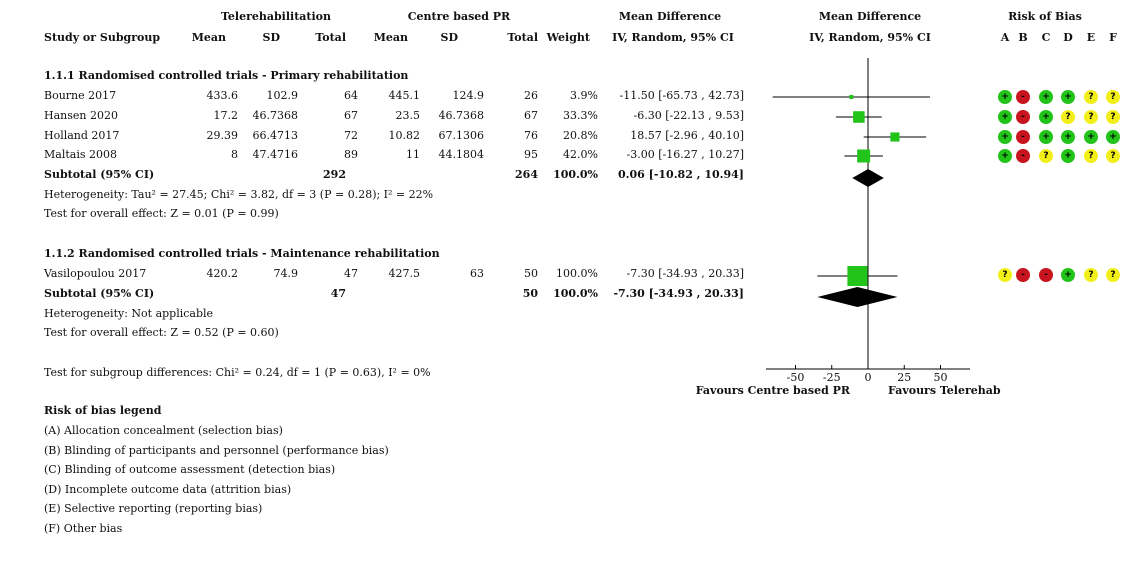  What do you see at coordinates (477, 273) in the screenshot?
I see `sd2-value: 63` at bounding box center [477, 273].